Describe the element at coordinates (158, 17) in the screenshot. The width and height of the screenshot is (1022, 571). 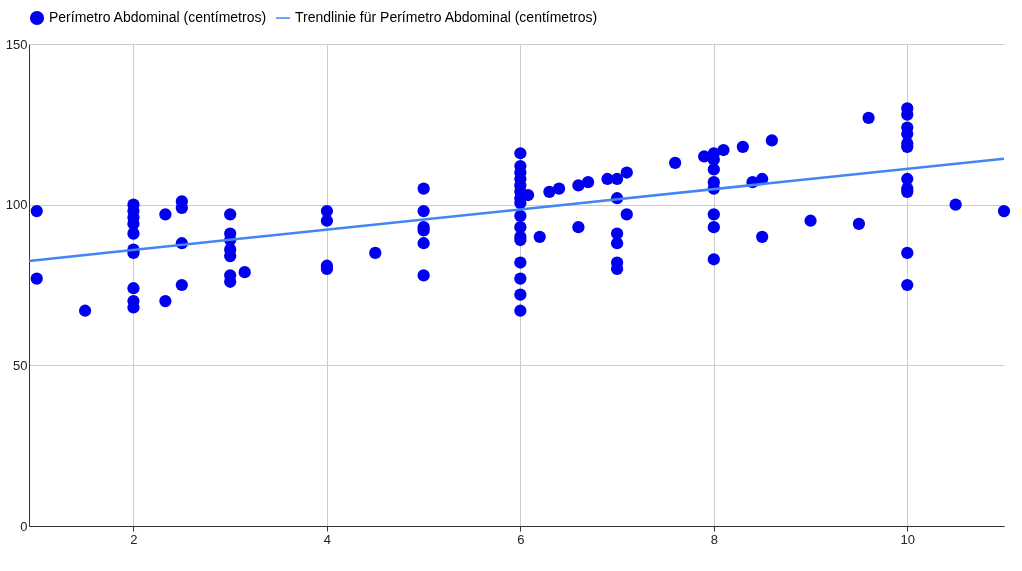
I see `legend-label: Perímetro Abdominal (centímetros)` at that location.